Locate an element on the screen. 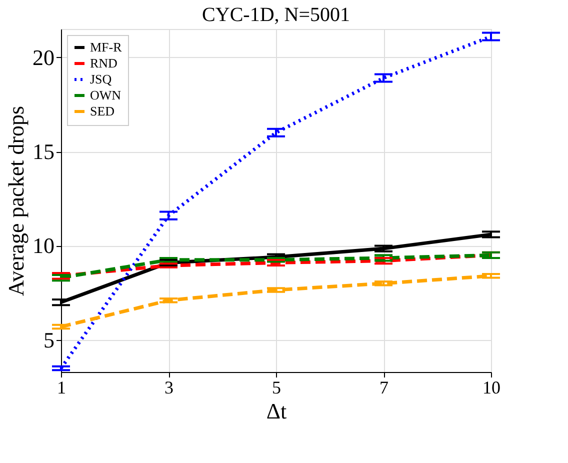  chart-title: CYC-1D, N=5001 is located at coordinates (276, 15).